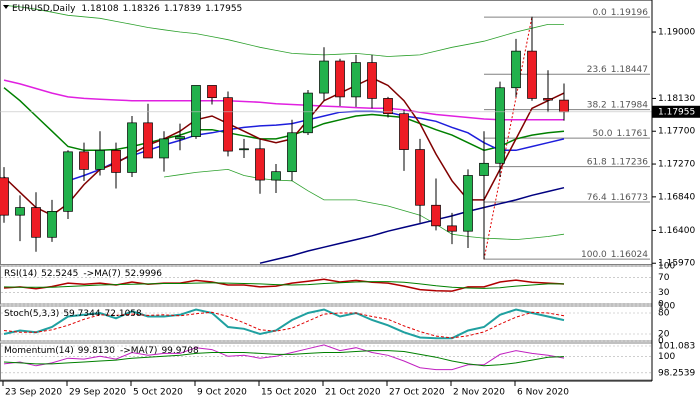  I want to click on fib-label: 38.2 1.17984, so click(618, 105).